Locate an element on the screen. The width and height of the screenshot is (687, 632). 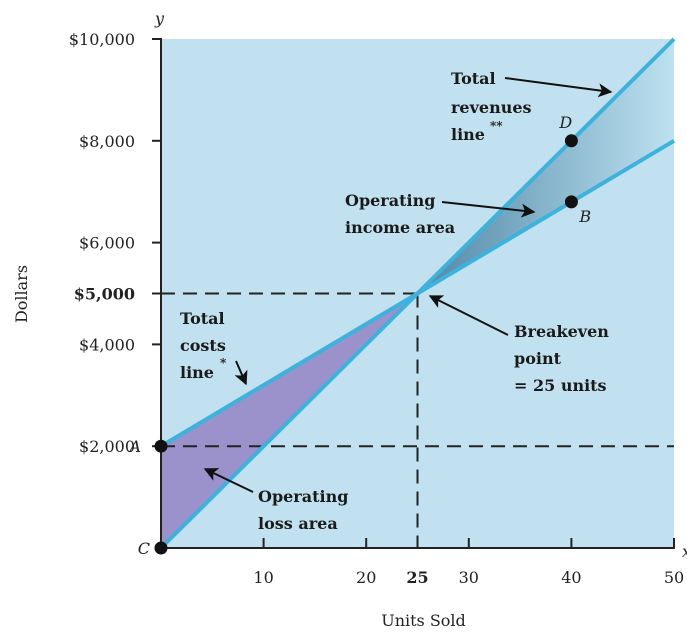
breakeven-label-3: = 25 units is located at coordinates (560, 385).